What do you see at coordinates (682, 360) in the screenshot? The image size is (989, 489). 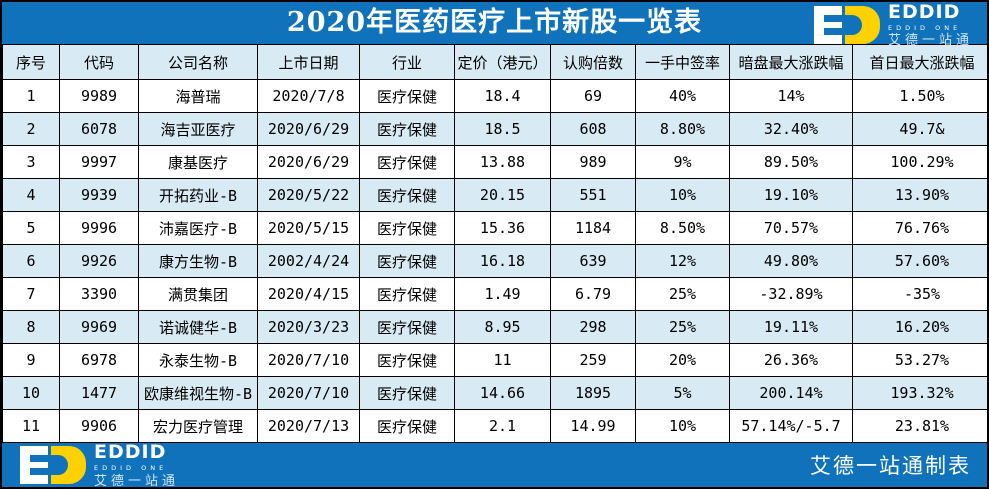 I see `table-cell: 20%` at bounding box center [682, 360].